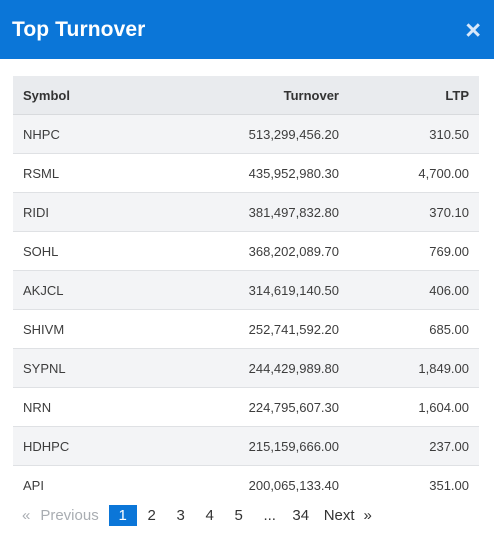  What do you see at coordinates (414, 329) in the screenshot?
I see `cell-ltp: 685.00` at bounding box center [414, 329].